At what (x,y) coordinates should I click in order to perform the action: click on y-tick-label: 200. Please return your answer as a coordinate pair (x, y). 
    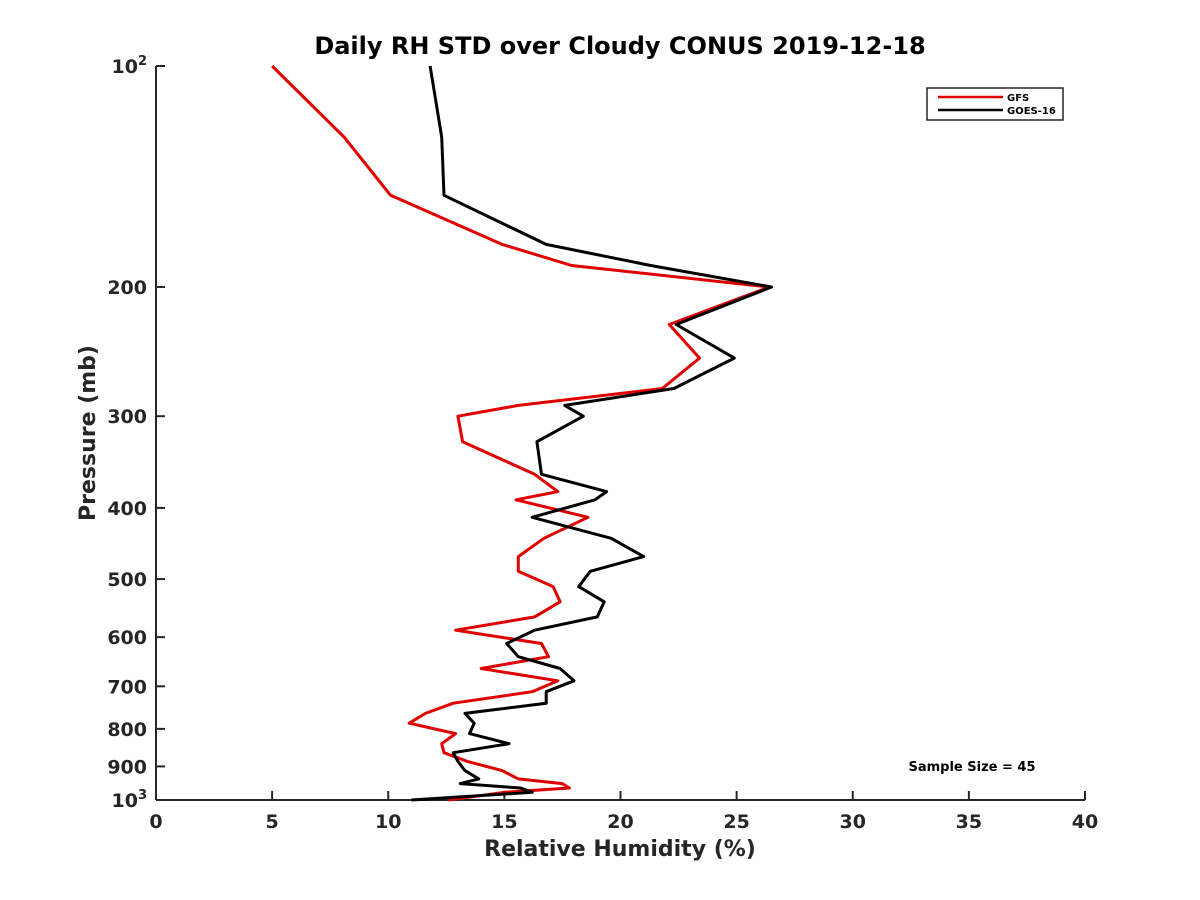
    Looking at the image, I should click on (127, 288).